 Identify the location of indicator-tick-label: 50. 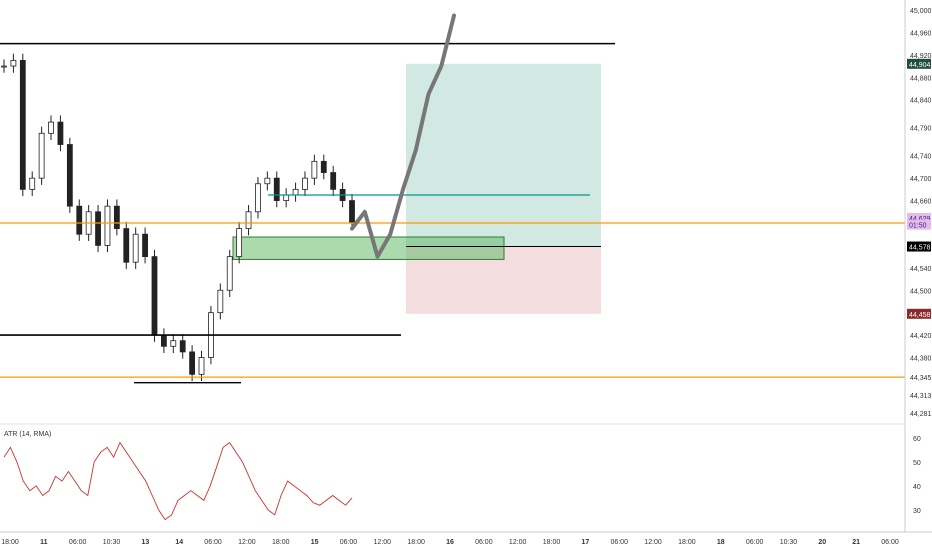
(917, 463).